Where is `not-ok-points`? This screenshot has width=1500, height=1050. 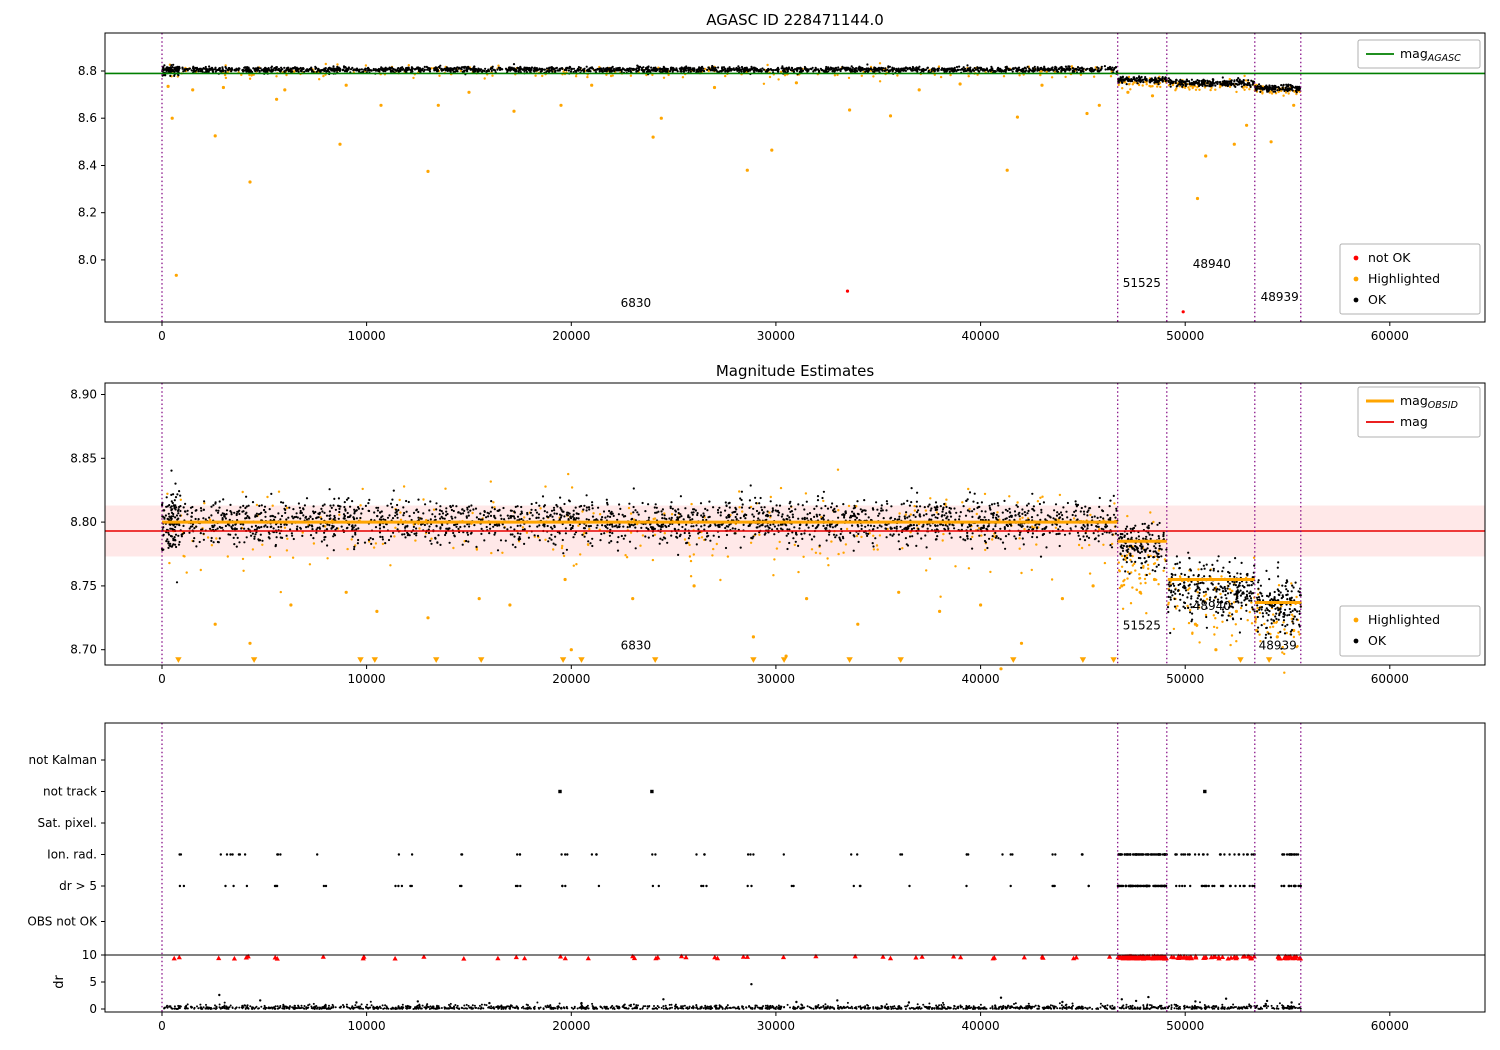
not-ok-points is located at coordinates (1015, 301).